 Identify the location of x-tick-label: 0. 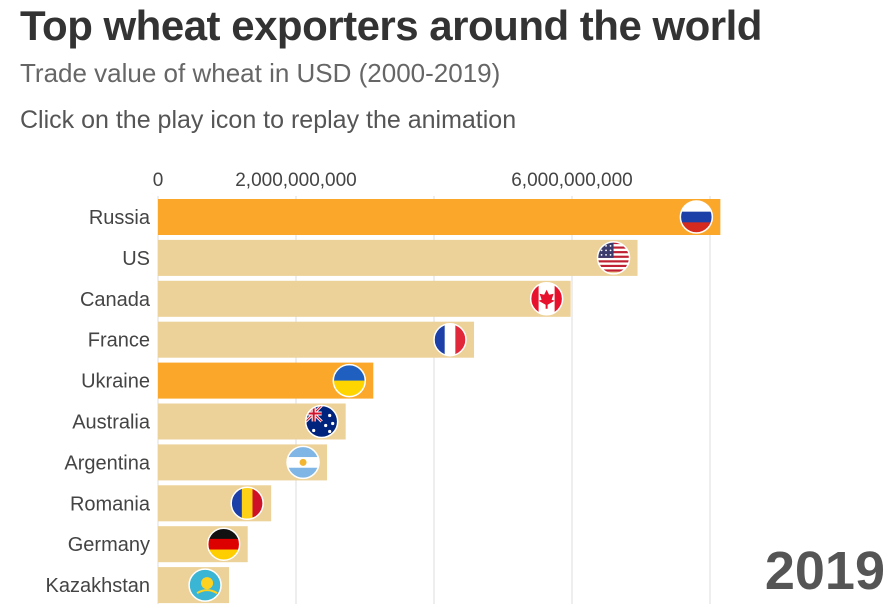
(158, 180).